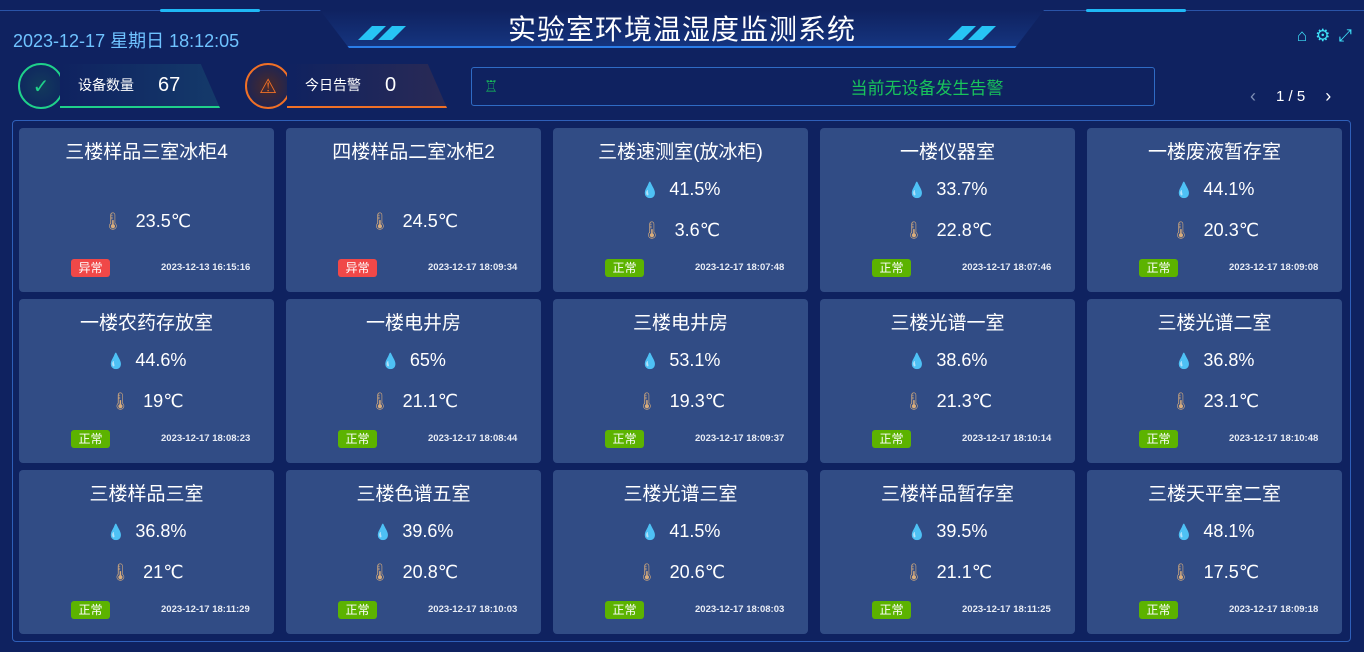 The height and width of the screenshot is (652, 1364). Describe the element at coordinates (146, 323) in the screenshot. I see `device-name: 一楼农药存放室` at that location.